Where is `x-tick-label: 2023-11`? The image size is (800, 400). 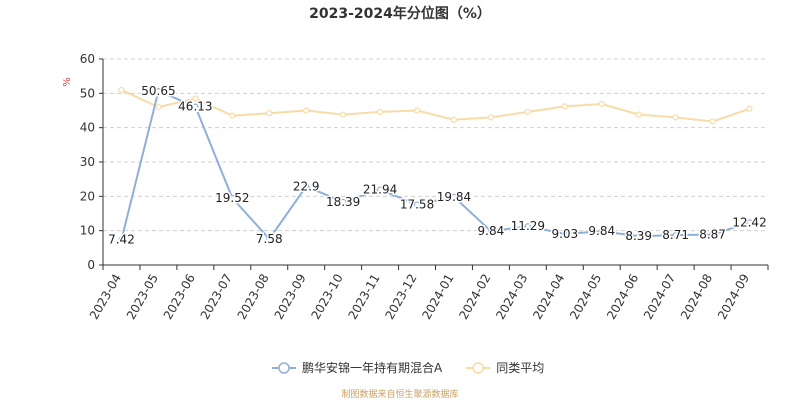 x-tick-label: 2023-11 is located at coordinates (363, 297).